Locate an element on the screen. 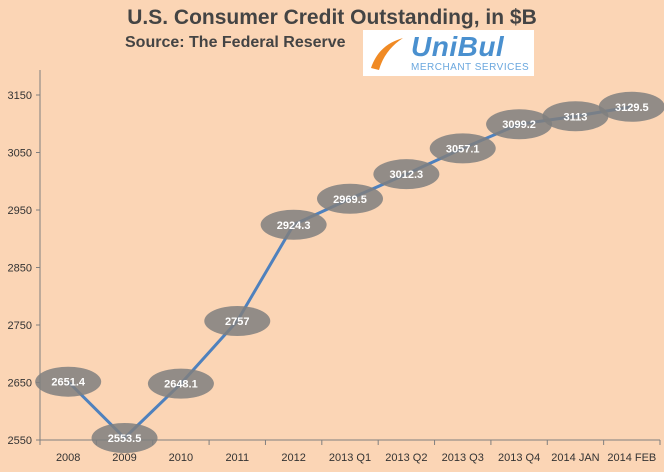  x-tick-label: 2014 FEB is located at coordinates (631, 458).